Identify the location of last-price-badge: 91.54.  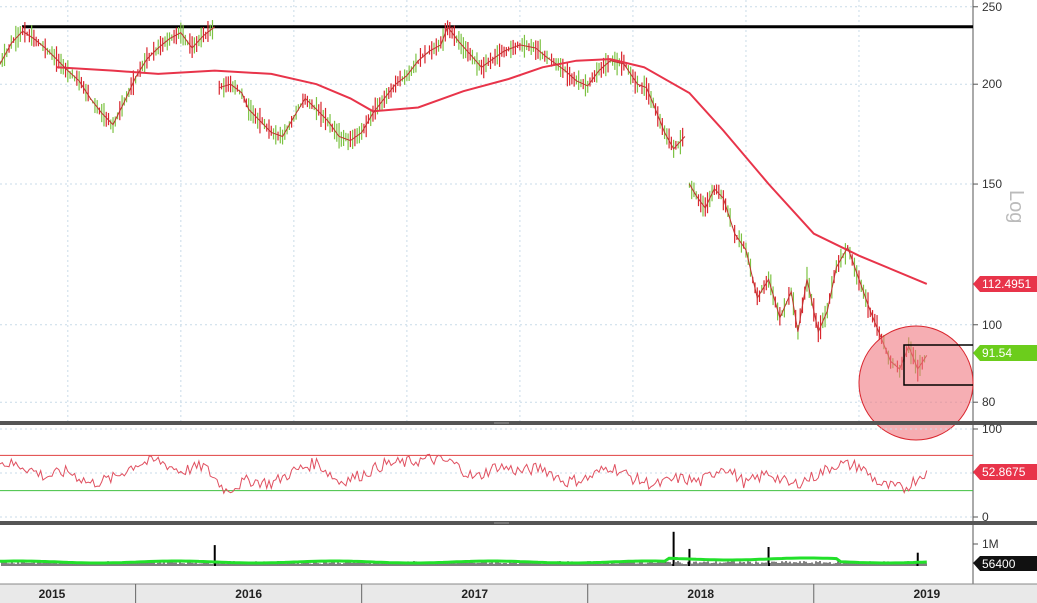
(1005, 353).